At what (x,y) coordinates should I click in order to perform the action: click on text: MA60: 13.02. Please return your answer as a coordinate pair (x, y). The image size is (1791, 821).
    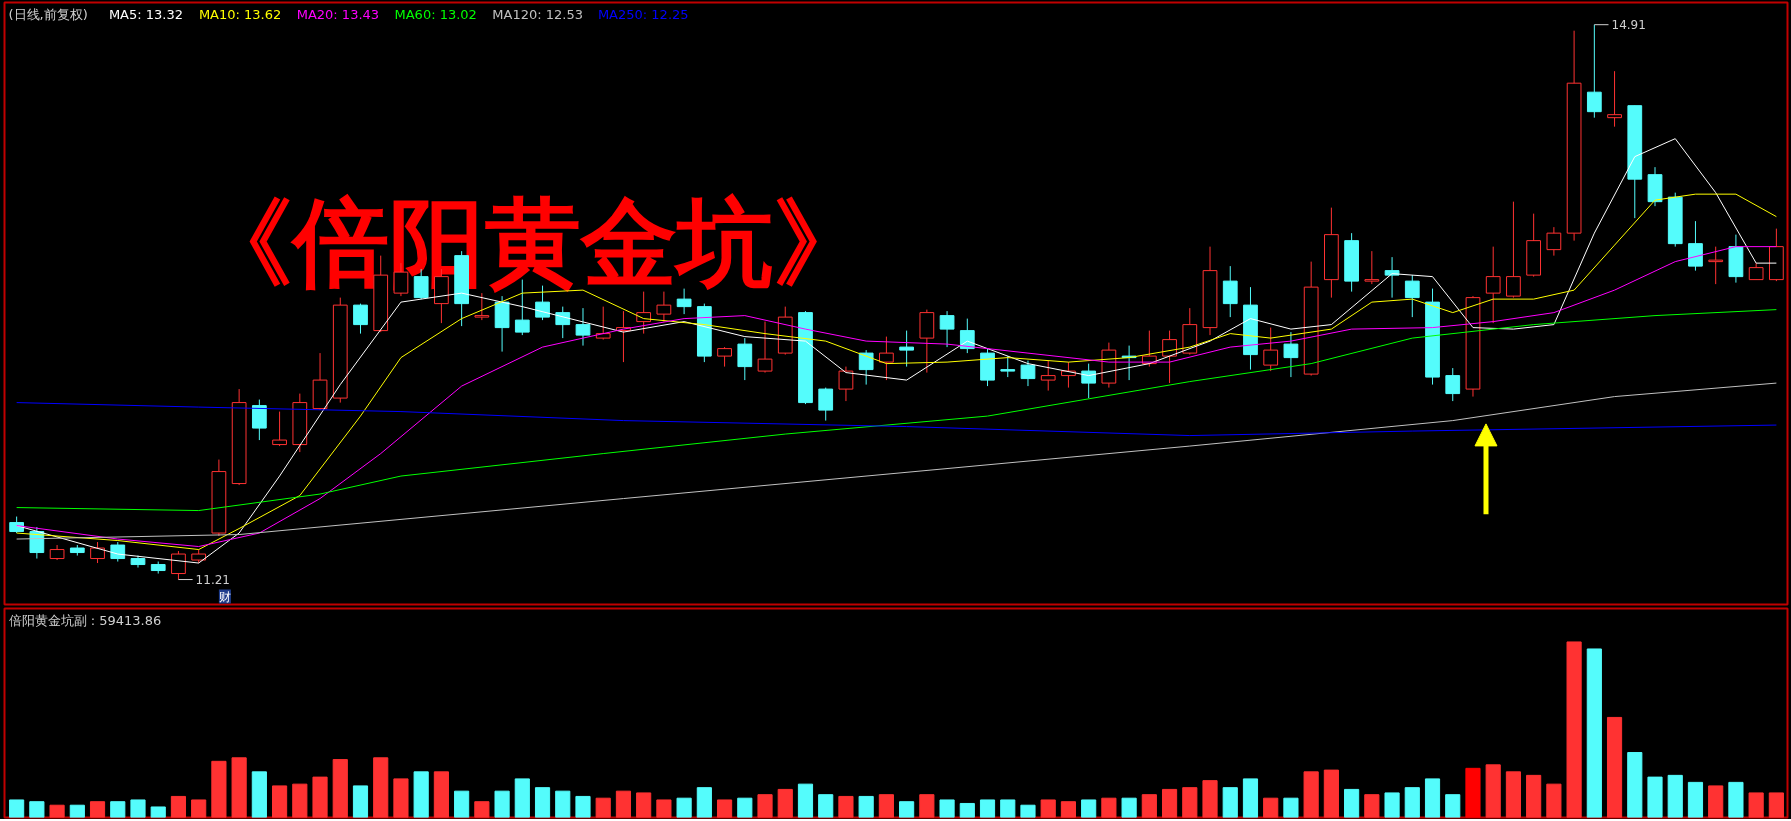
    Looking at the image, I should click on (435, 14).